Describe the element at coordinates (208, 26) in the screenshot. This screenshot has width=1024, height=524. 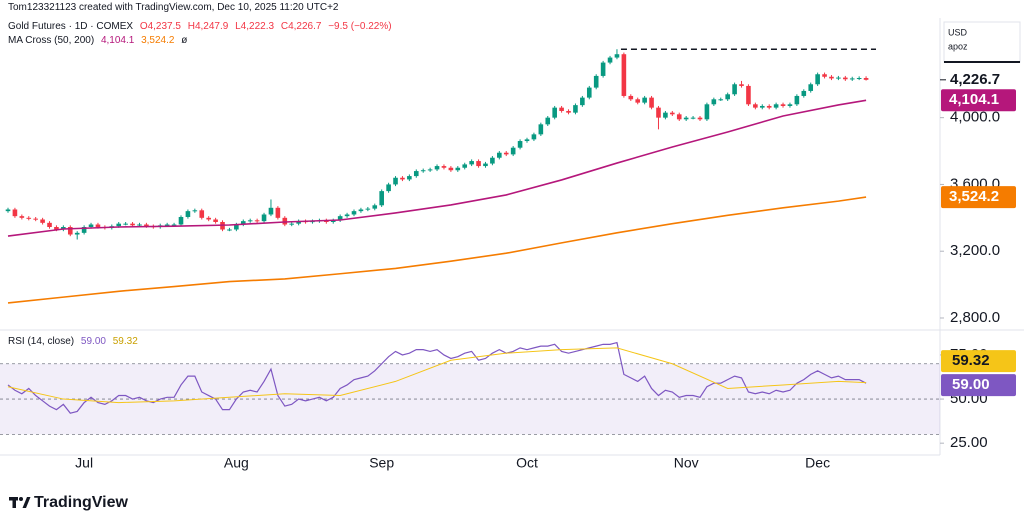
I see `ohlc-high: H4,247.9` at that location.